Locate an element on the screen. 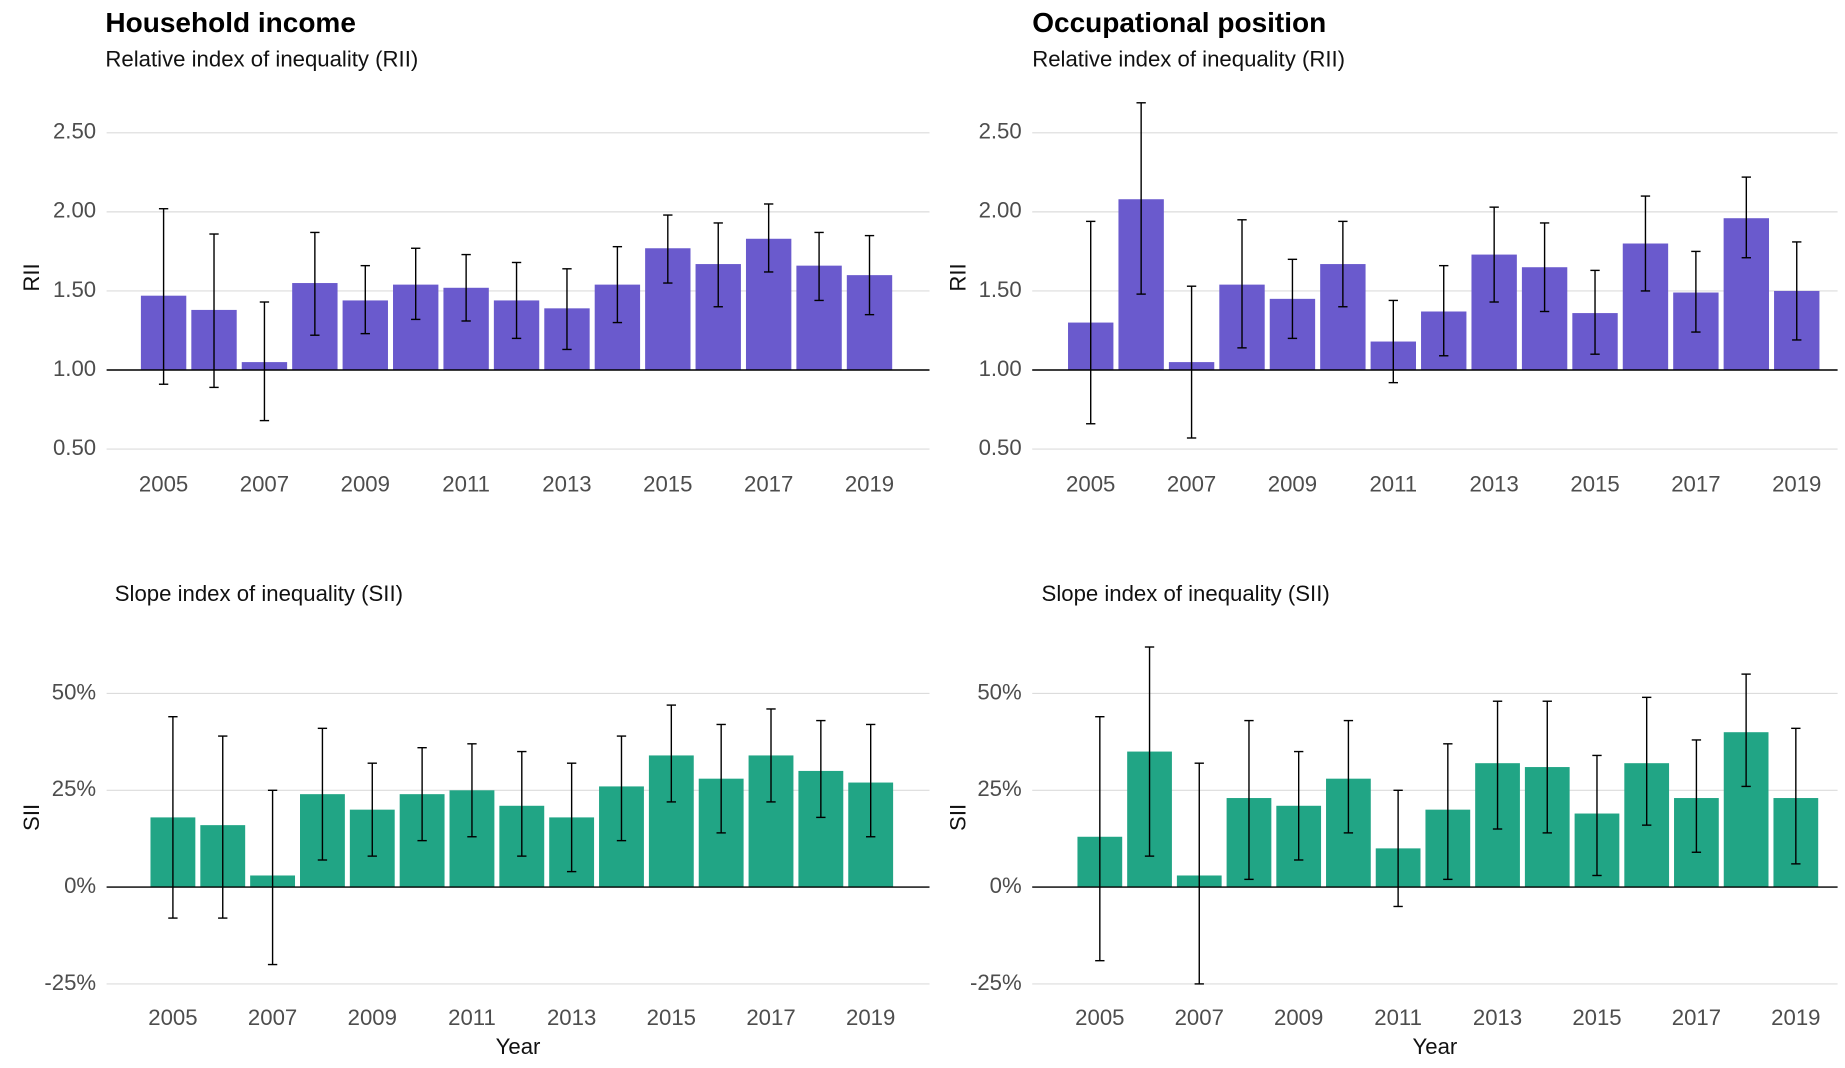 The width and height of the screenshot is (1845, 1068). chart-title: Household income is located at coordinates (230, 22).